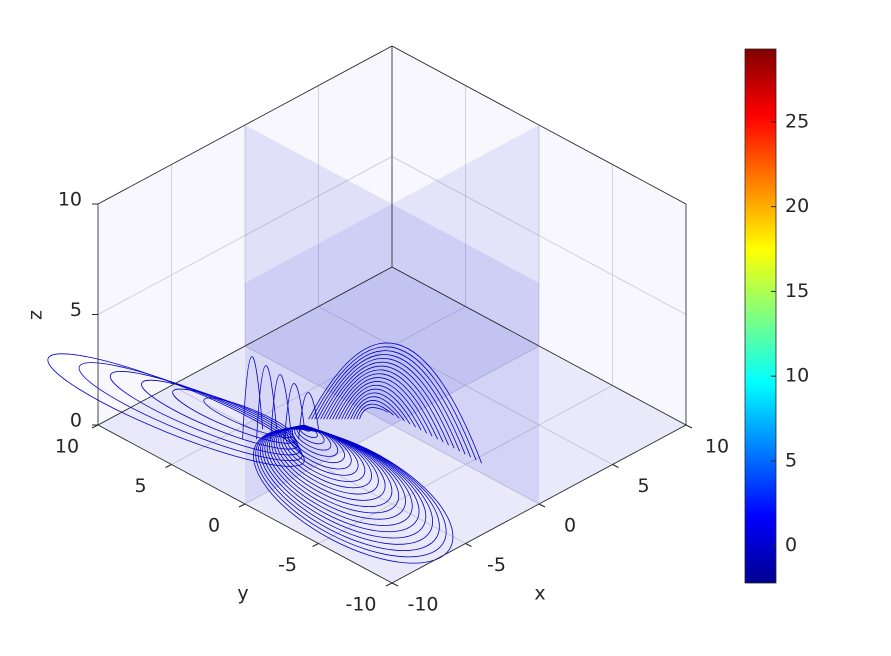 The width and height of the screenshot is (891, 656). Describe the element at coordinates (539, 594) in the screenshot. I see `x-axis-label: x` at that location.